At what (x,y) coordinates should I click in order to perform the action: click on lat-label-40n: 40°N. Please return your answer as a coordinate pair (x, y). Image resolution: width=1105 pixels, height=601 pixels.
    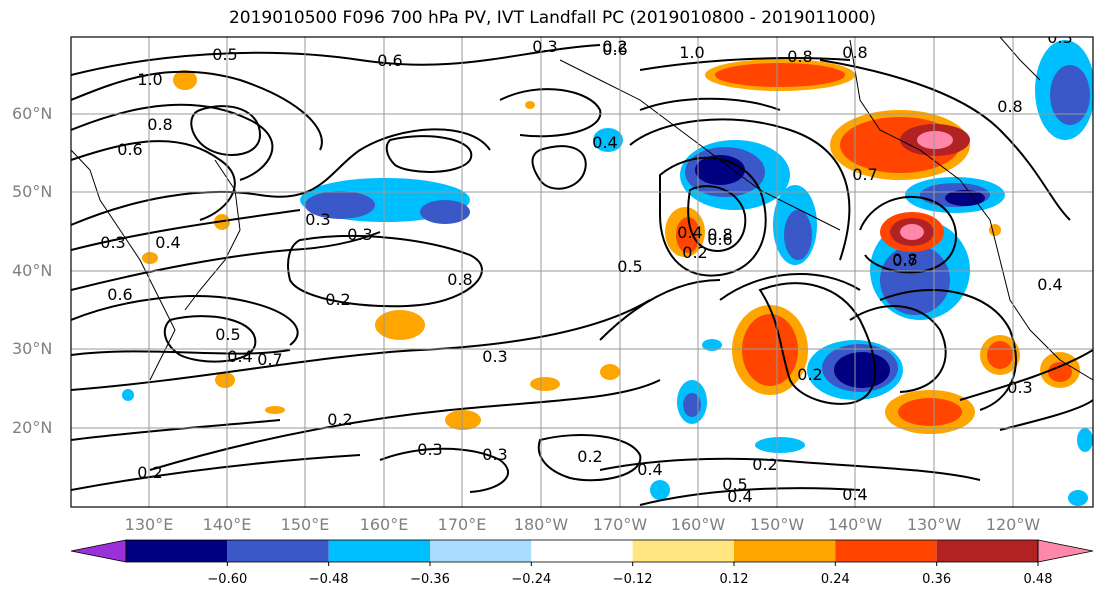
    Looking at the image, I should click on (32, 270).